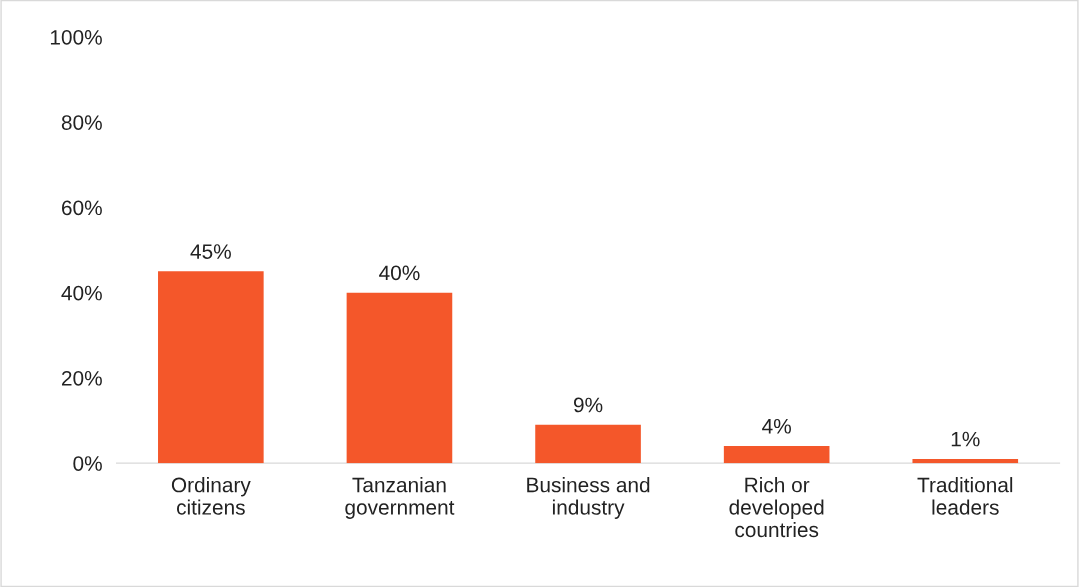 Image resolution: width=1079 pixels, height=587 pixels. What do you see at coordinates (965, 496) in the screenshot?
I see `x-tick-label: Traditional leaders` at bounding box center [965, 496].